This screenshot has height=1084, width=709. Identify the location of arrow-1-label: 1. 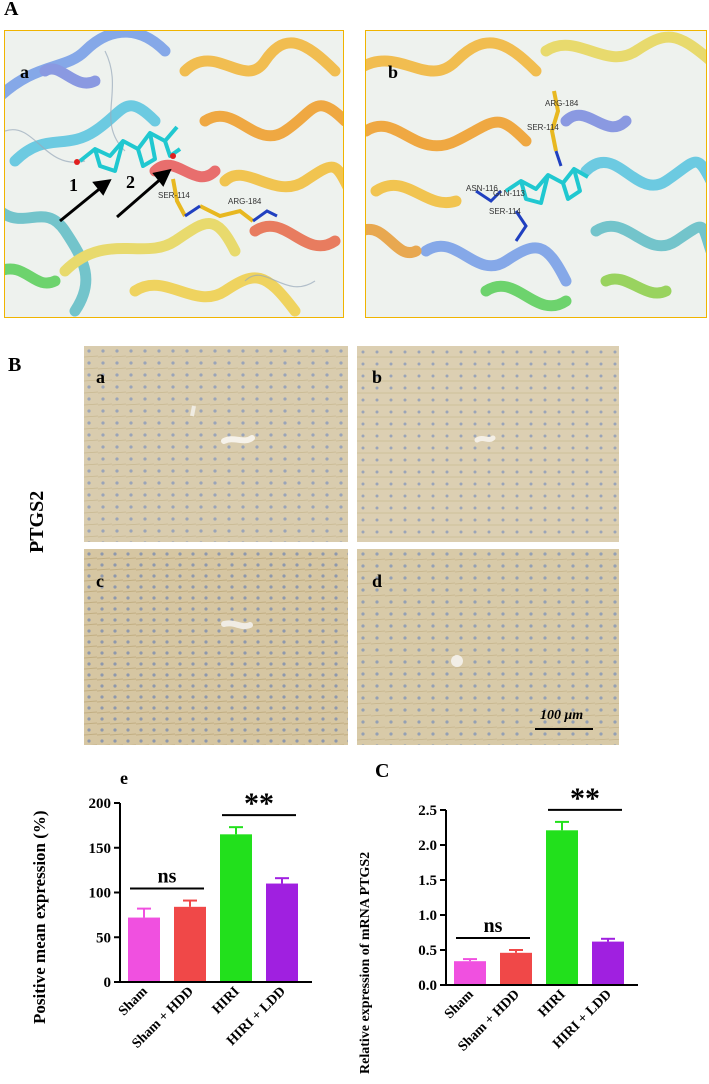
(73, 185).